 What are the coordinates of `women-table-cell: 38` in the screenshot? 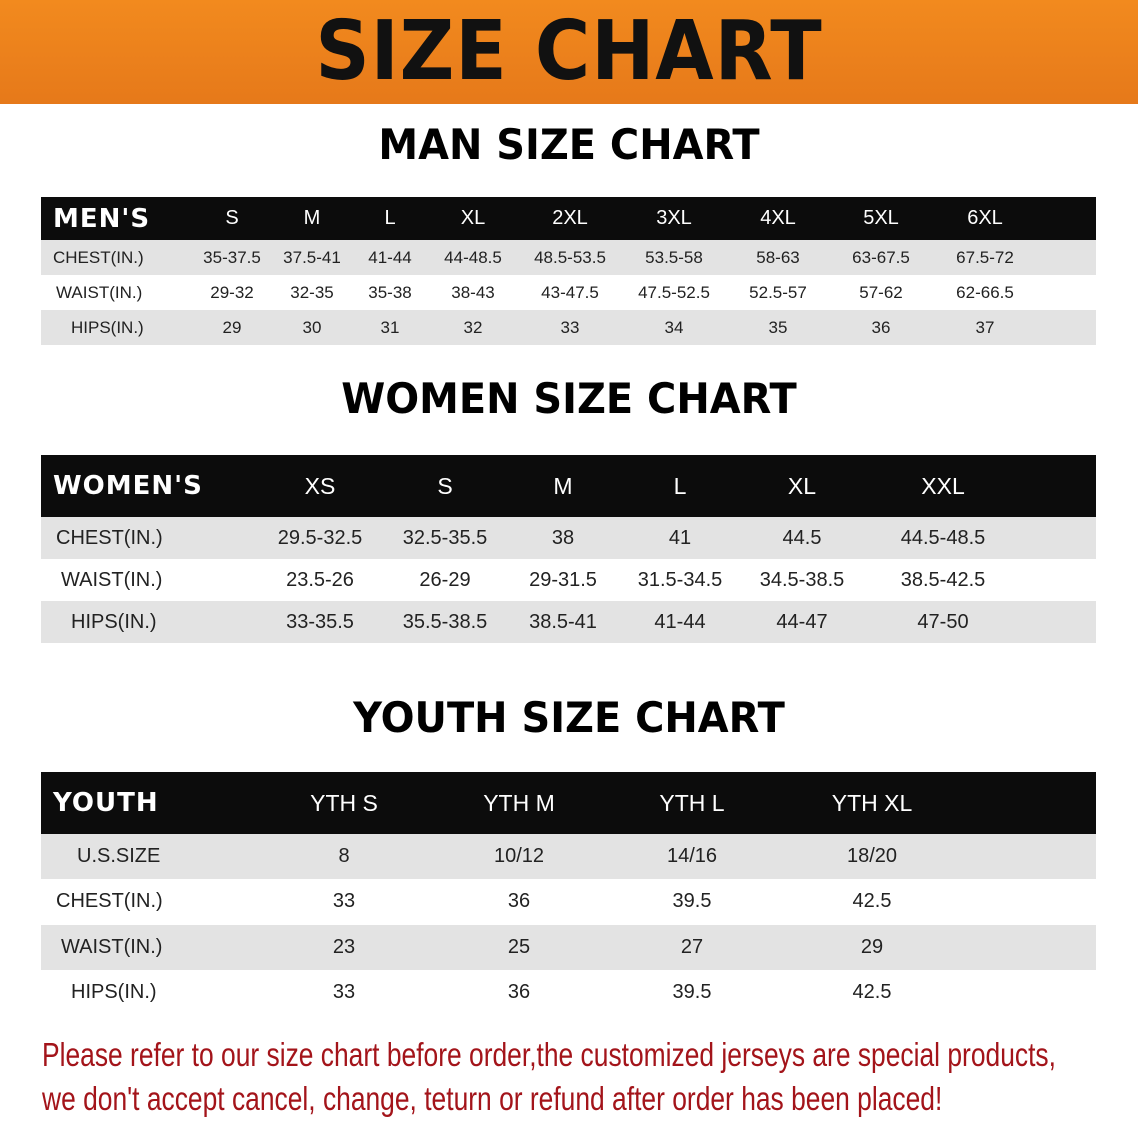 It's located at (563, 537).